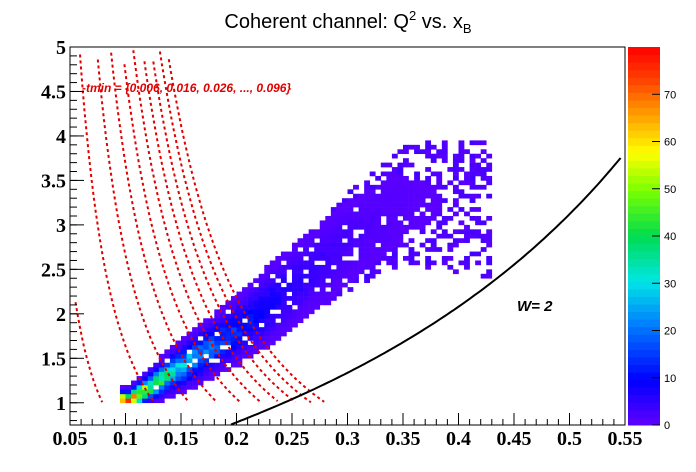  What do you see at coordinates (664, 260) in the screenshot?
I see `color-scale-axis: 0 10 20 30 40 50 60 70` at bounding box center [664, 260].